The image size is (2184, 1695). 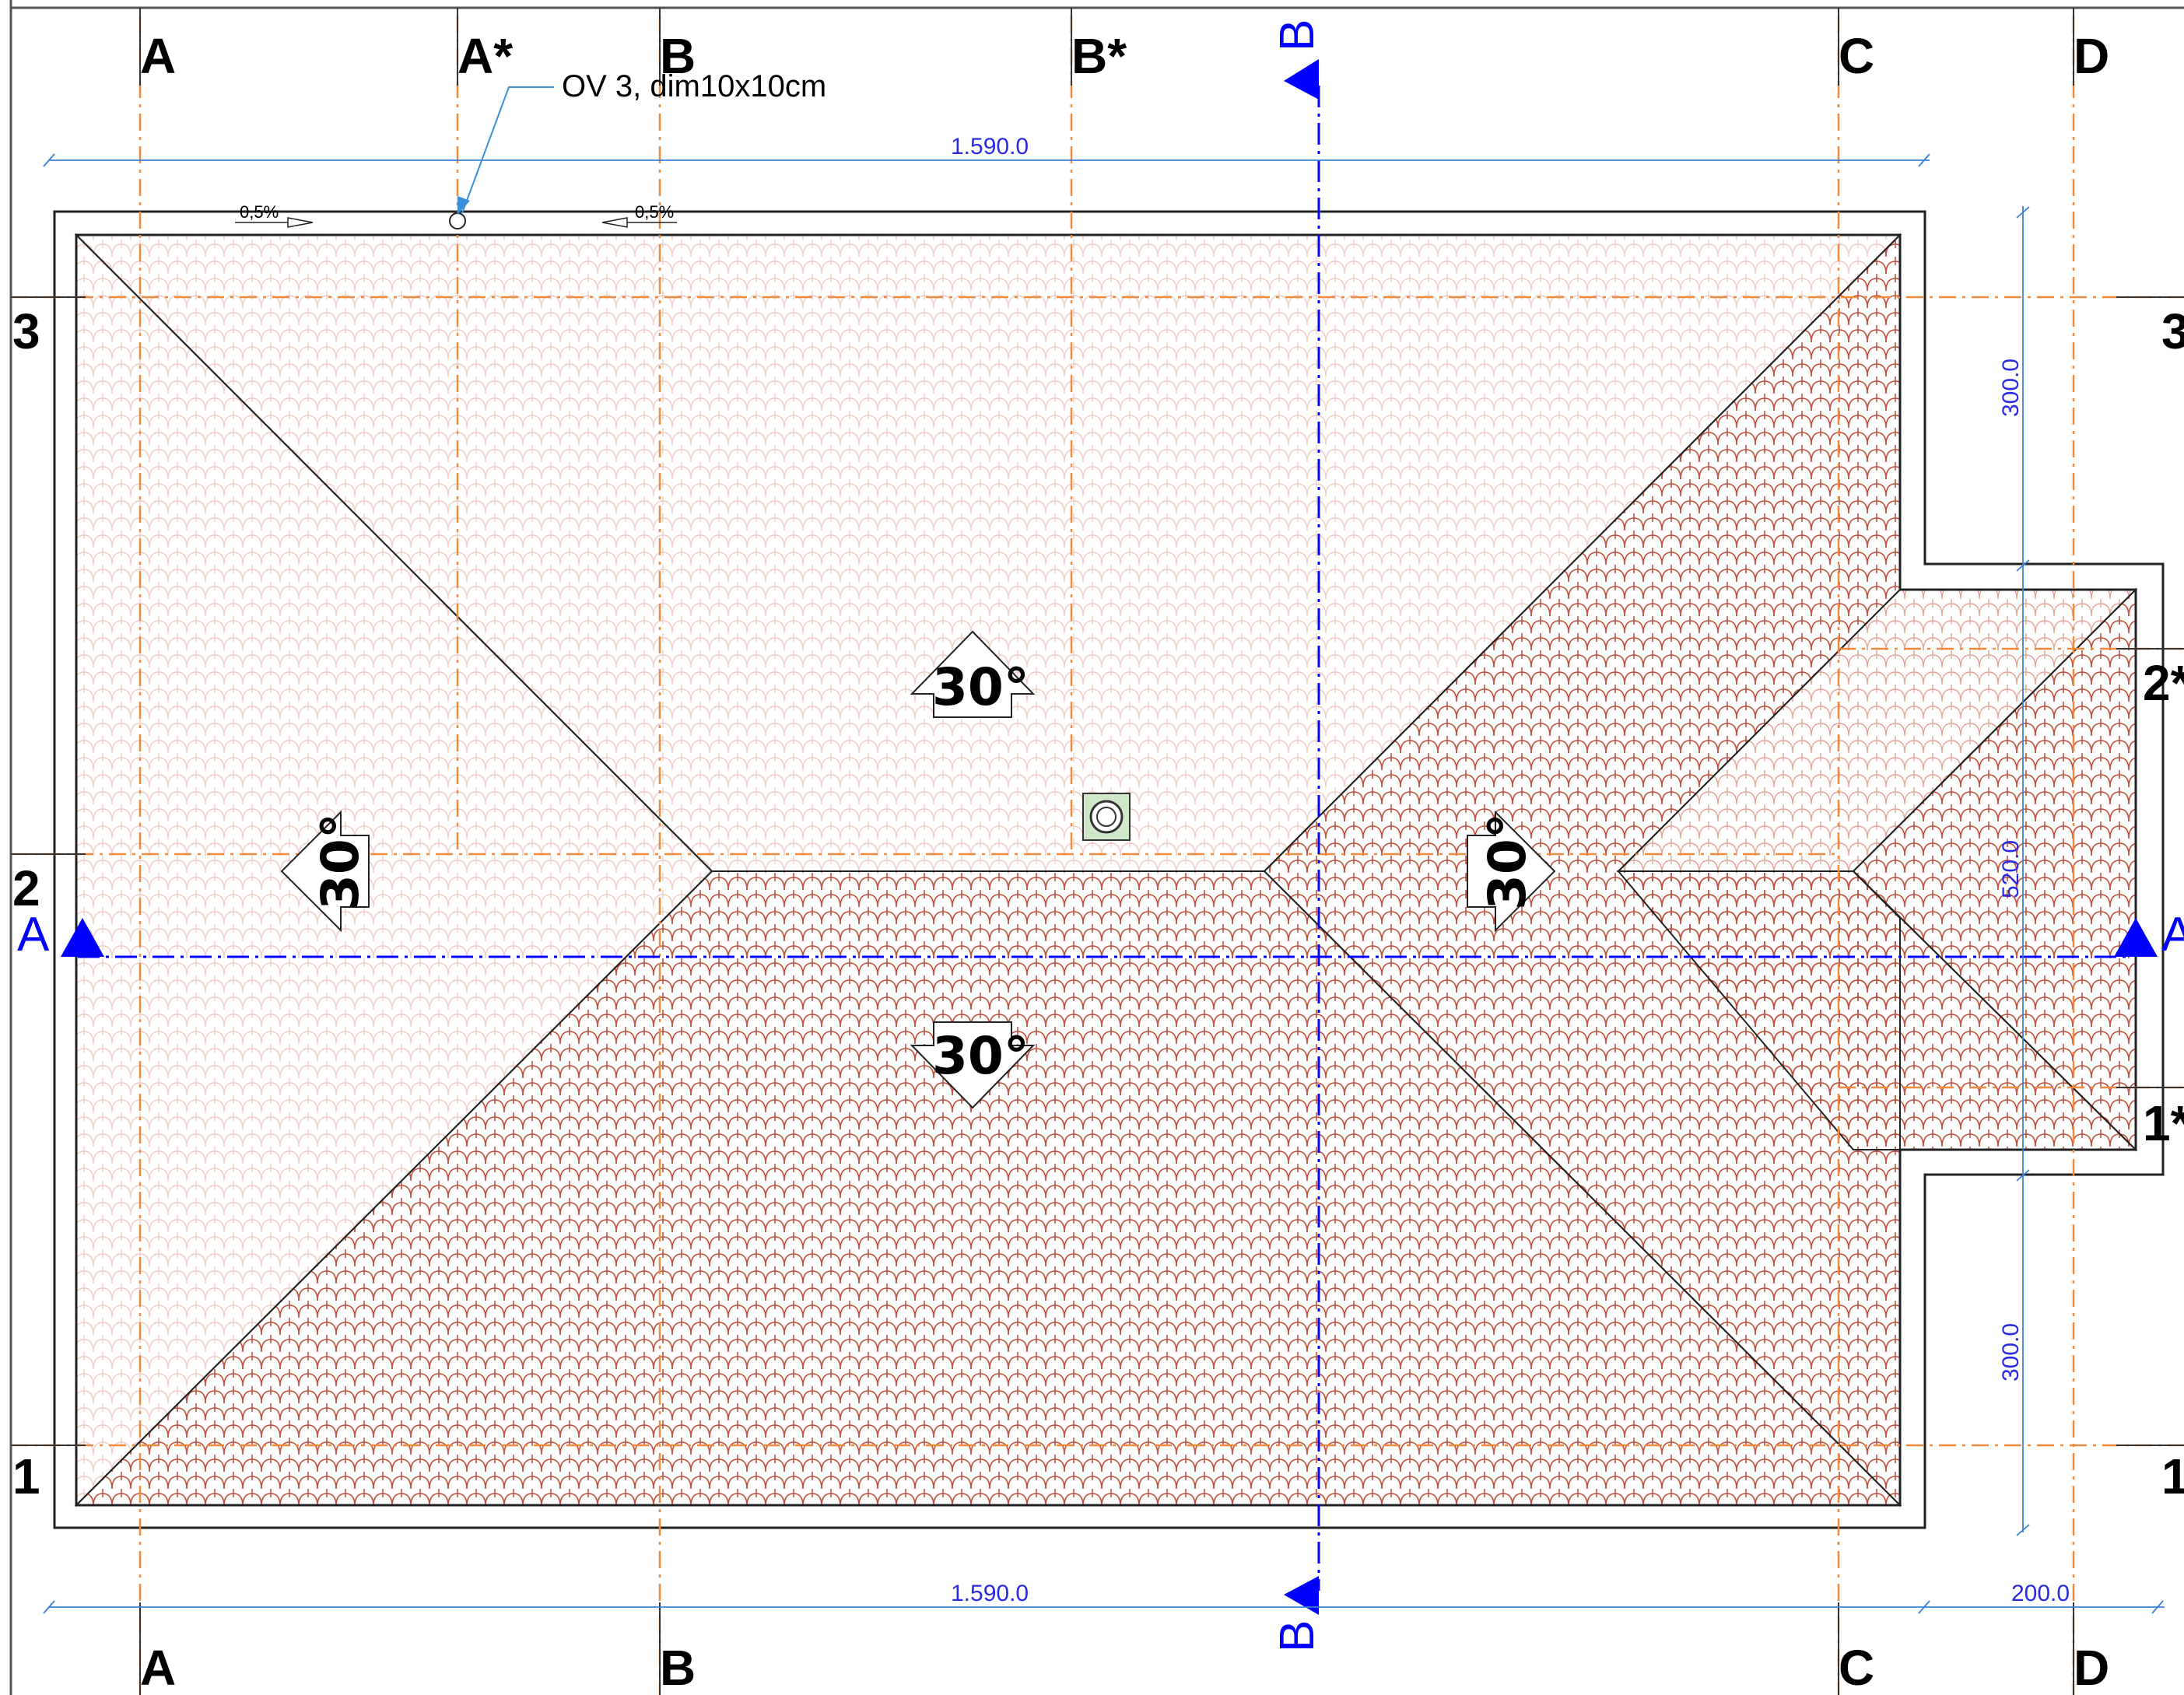 What do you see at coordinates (2011, 388) in the screenshot?
I see `dim-right-upper: 300.0` at bounding box center [2011, 388].